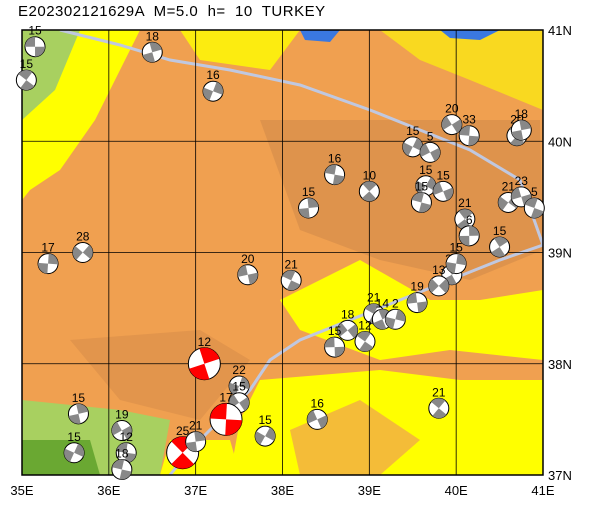 The height and width of the screenshot is (505, 589). I want to click on event-depth-label: 13, so click(439, 270).